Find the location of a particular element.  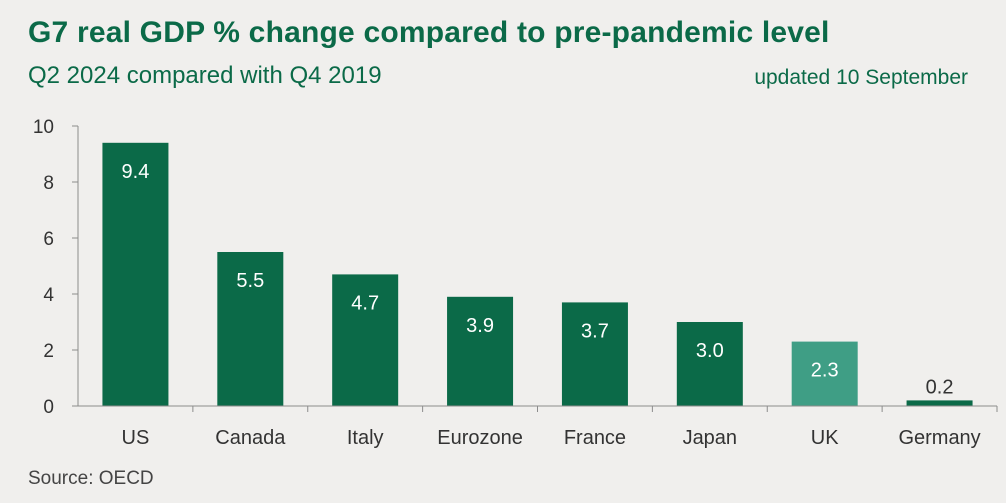

y-tick-label: 2 is located at coordinates (48, 351).